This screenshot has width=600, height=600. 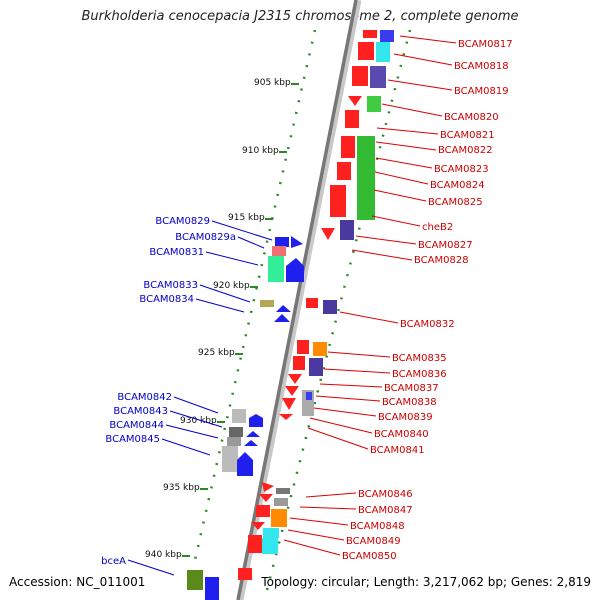 What do you see at coordinates (385, 494) in the screenshot?
I see `gene-label: BCAM0846` at bounding box center [385, 494].